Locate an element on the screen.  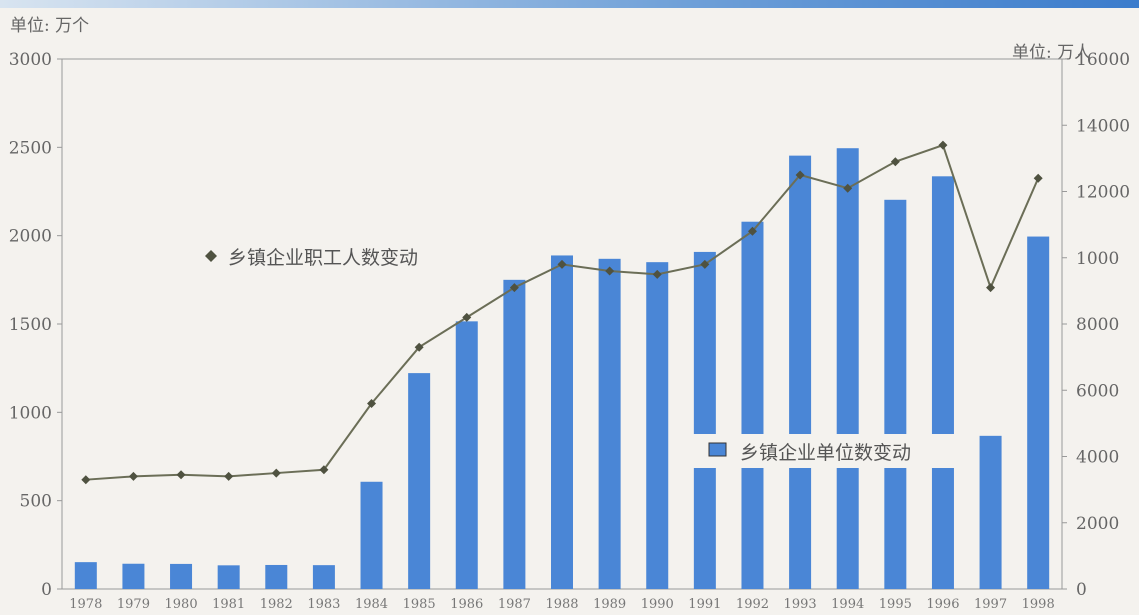
left-tick-label: 2500 is located at coordinates (30, 148).